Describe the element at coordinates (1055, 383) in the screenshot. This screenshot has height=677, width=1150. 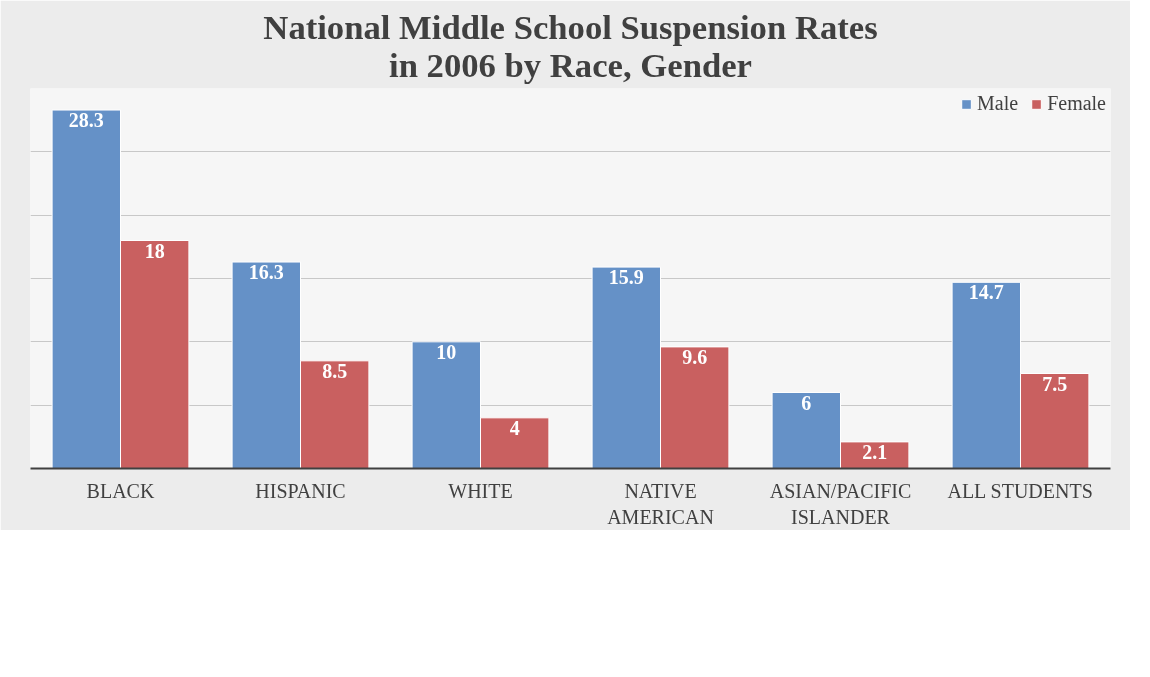
I see `data-label: 7.5` at that location.